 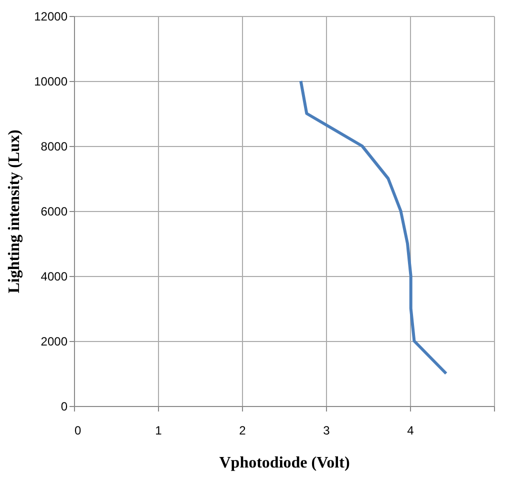 What do you see at coordinates (242, 431) in the screenshot?
I see `x-tick-label: 2` at bounding box center [242, 431].